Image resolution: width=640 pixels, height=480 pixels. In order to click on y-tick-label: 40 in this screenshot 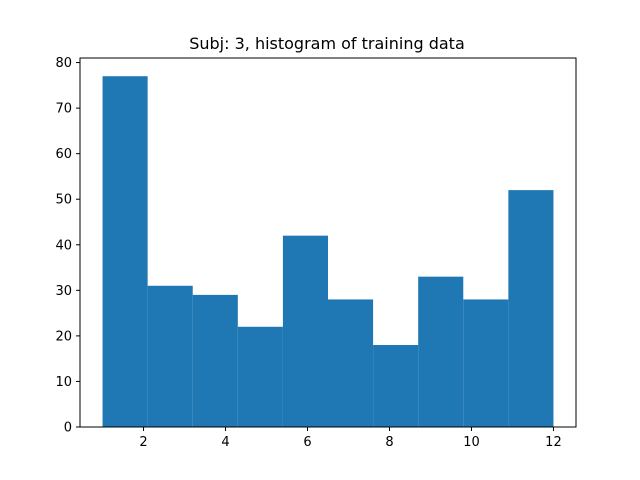, I will do `click(63, 245)`.